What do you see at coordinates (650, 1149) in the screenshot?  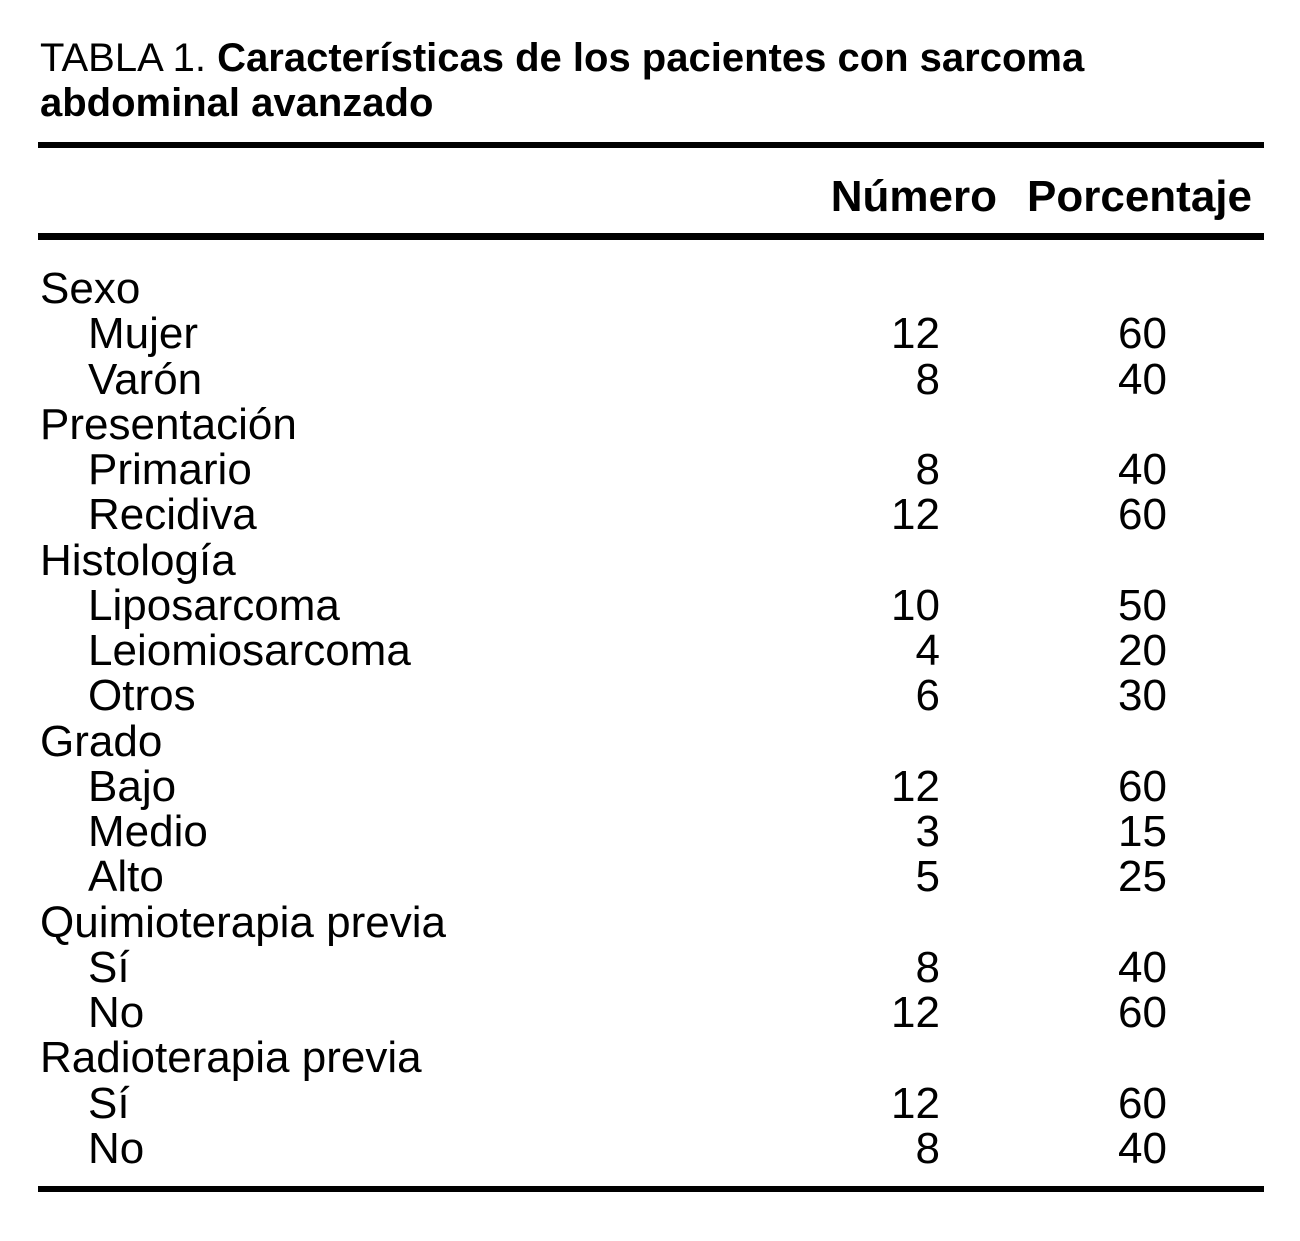 I see `table-row-item: No 8 40` at bounding box center [650, 1149].